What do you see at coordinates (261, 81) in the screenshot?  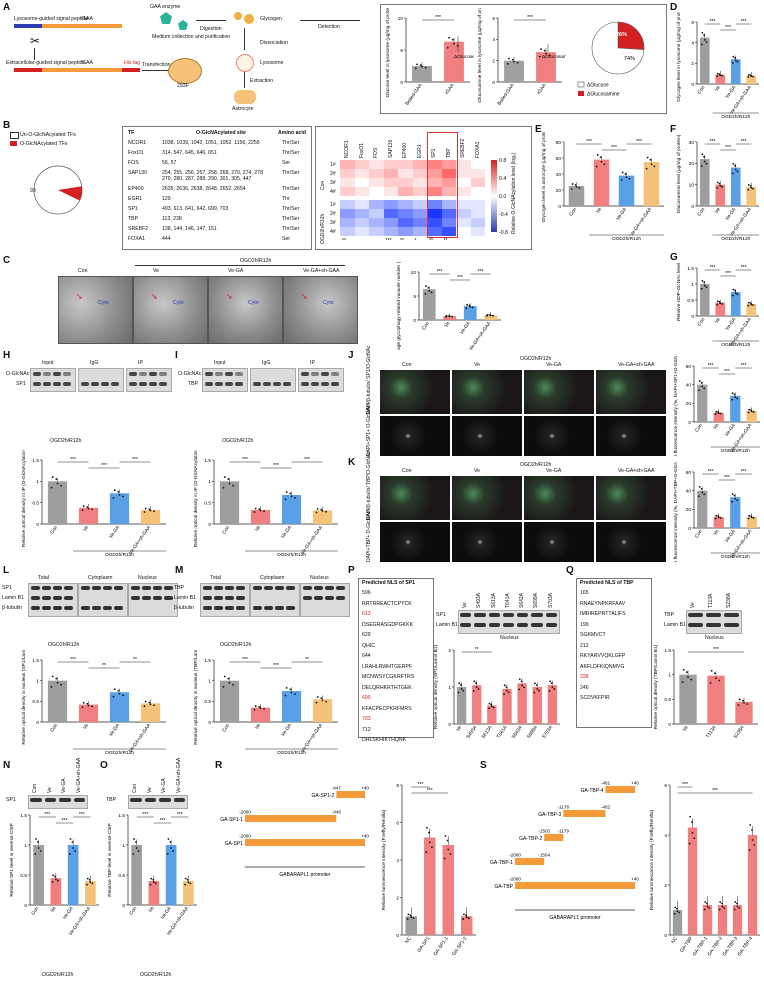 I see `extraction-label: Extraction` at bounding box center [261, 81].